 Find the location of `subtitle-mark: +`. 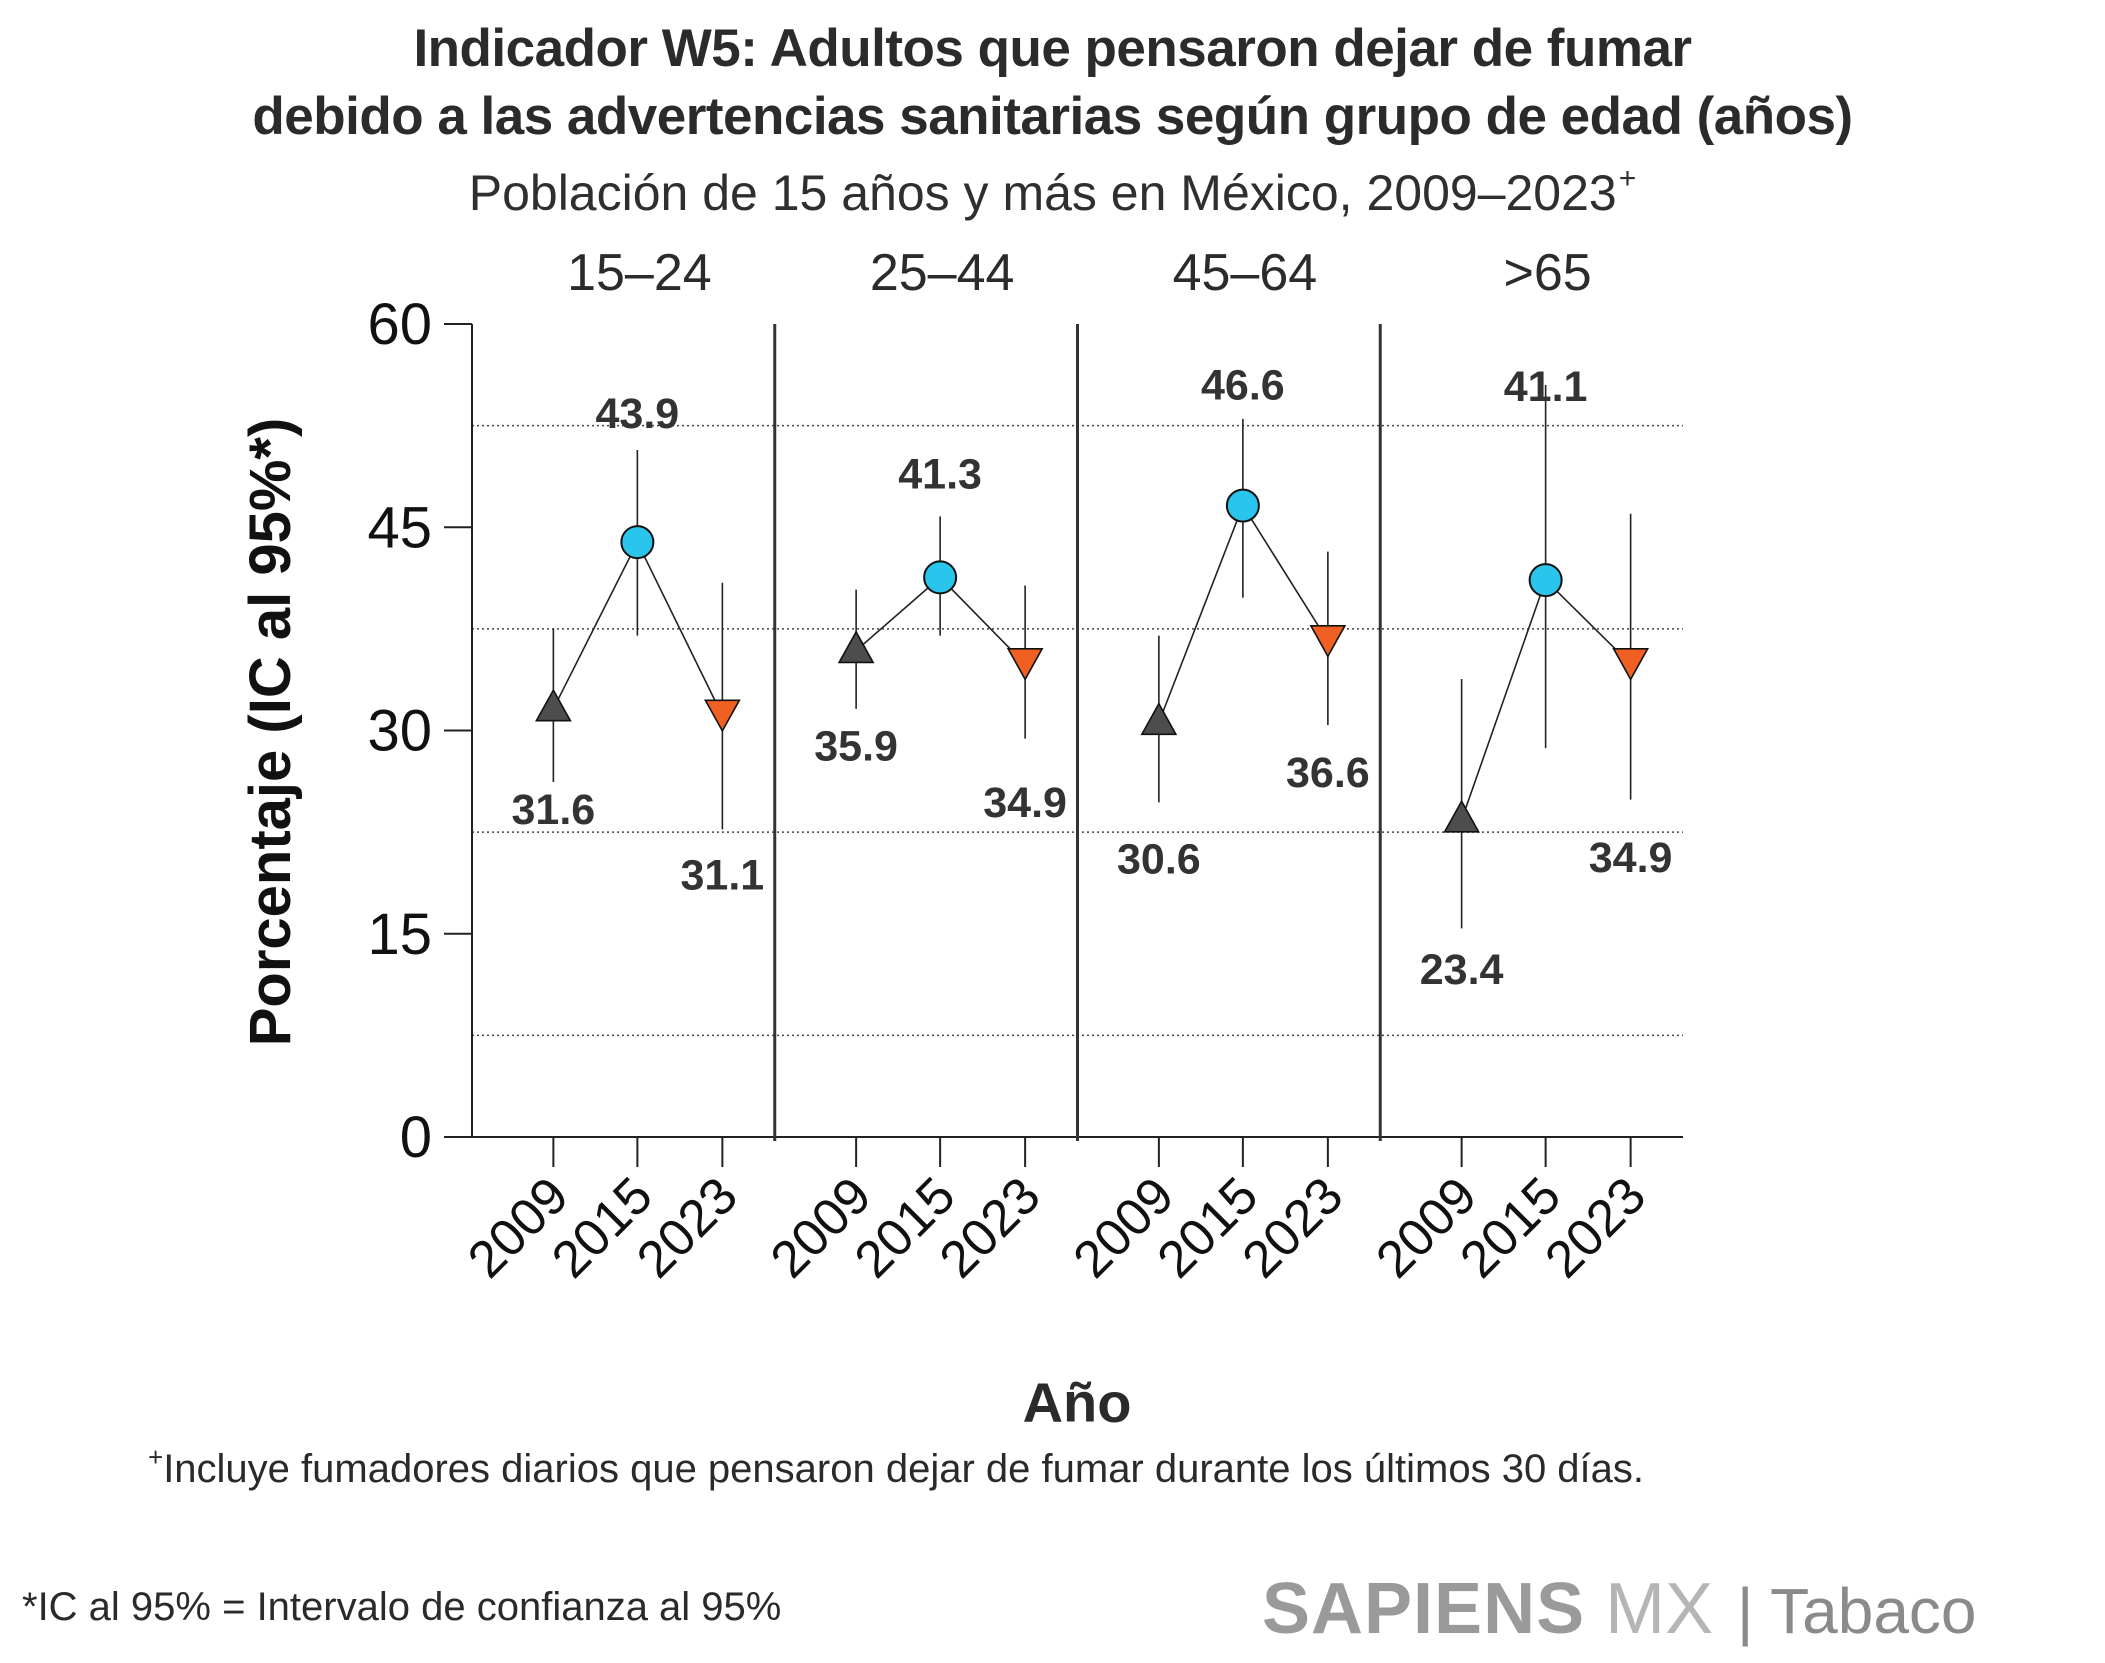

subtitle-mark: + is located at coordinates (1627, 178).